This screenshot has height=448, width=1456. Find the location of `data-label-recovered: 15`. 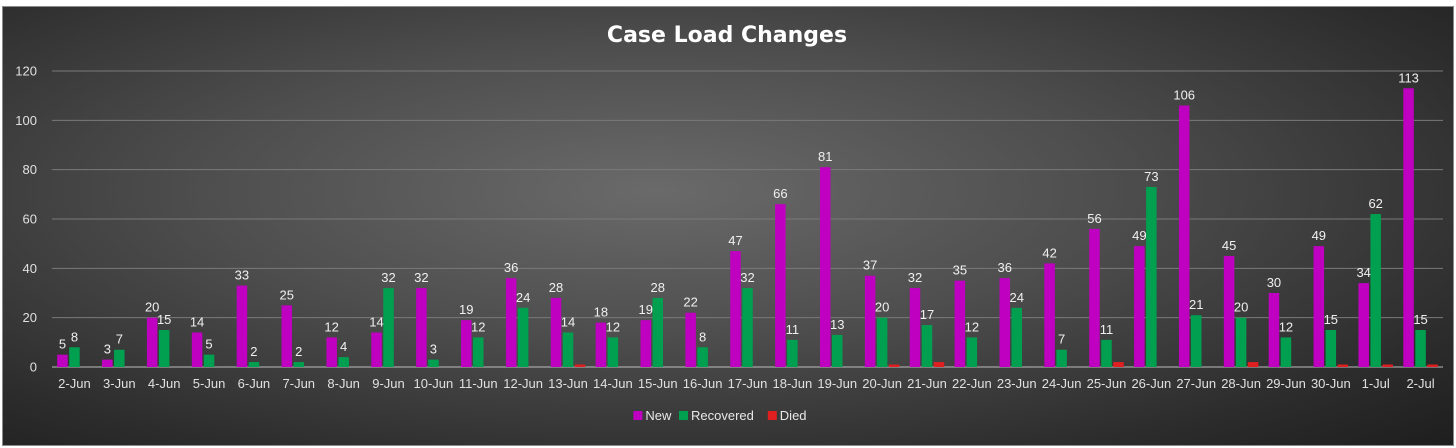

data-label-recovered: 15 is located at coordinates (1331, 319).